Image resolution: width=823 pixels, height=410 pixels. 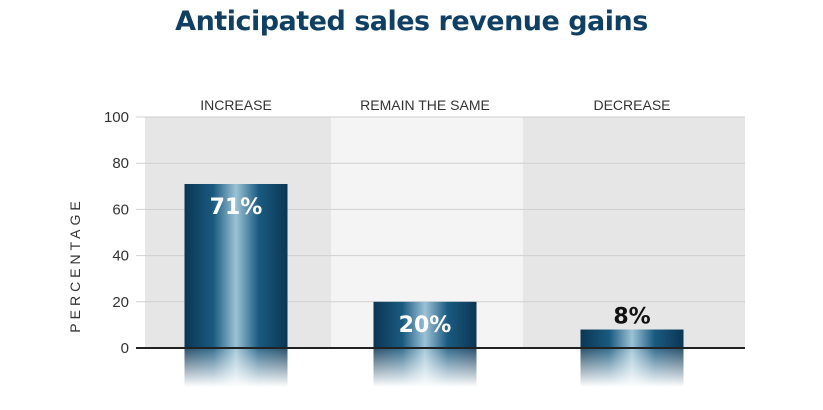 I want to click on data-label: 8%, so click(x=631, y=317).